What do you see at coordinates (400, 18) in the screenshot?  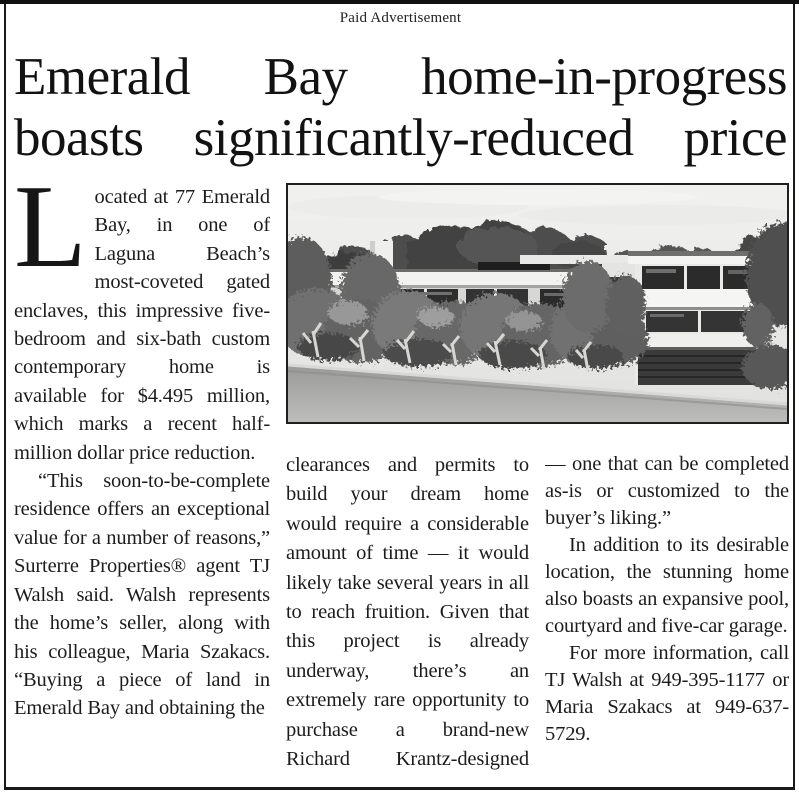 I see `paid-advertisement-label: Paid Advertisement` at bounding box center [400, 18].